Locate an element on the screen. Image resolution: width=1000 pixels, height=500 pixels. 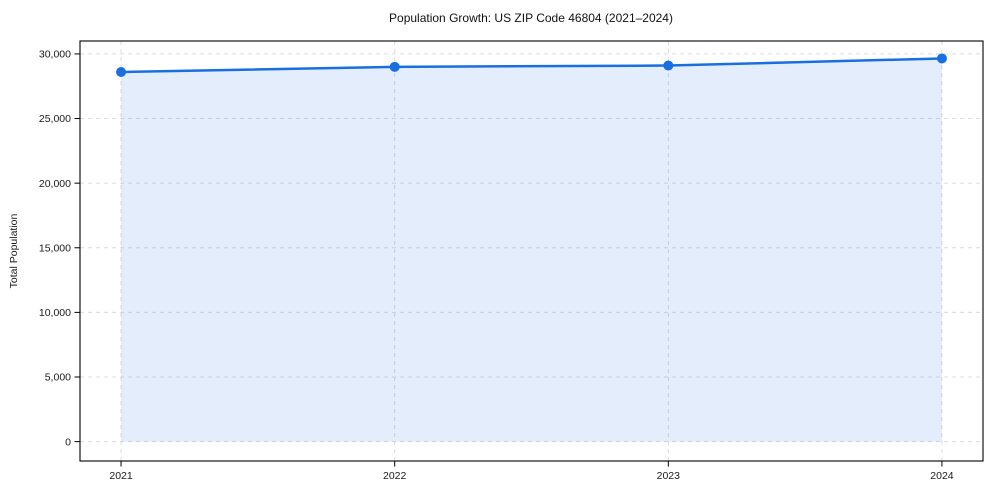
x-tick-label: 2021 is located at coordinates (121, 476).